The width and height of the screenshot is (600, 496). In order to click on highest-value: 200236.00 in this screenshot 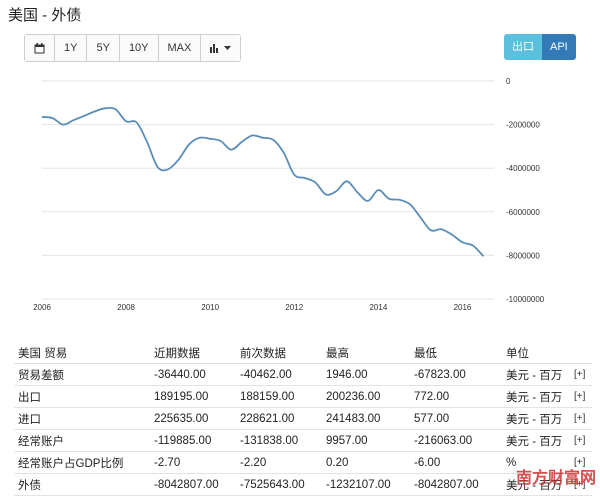, I will do `click(366, 396)`.